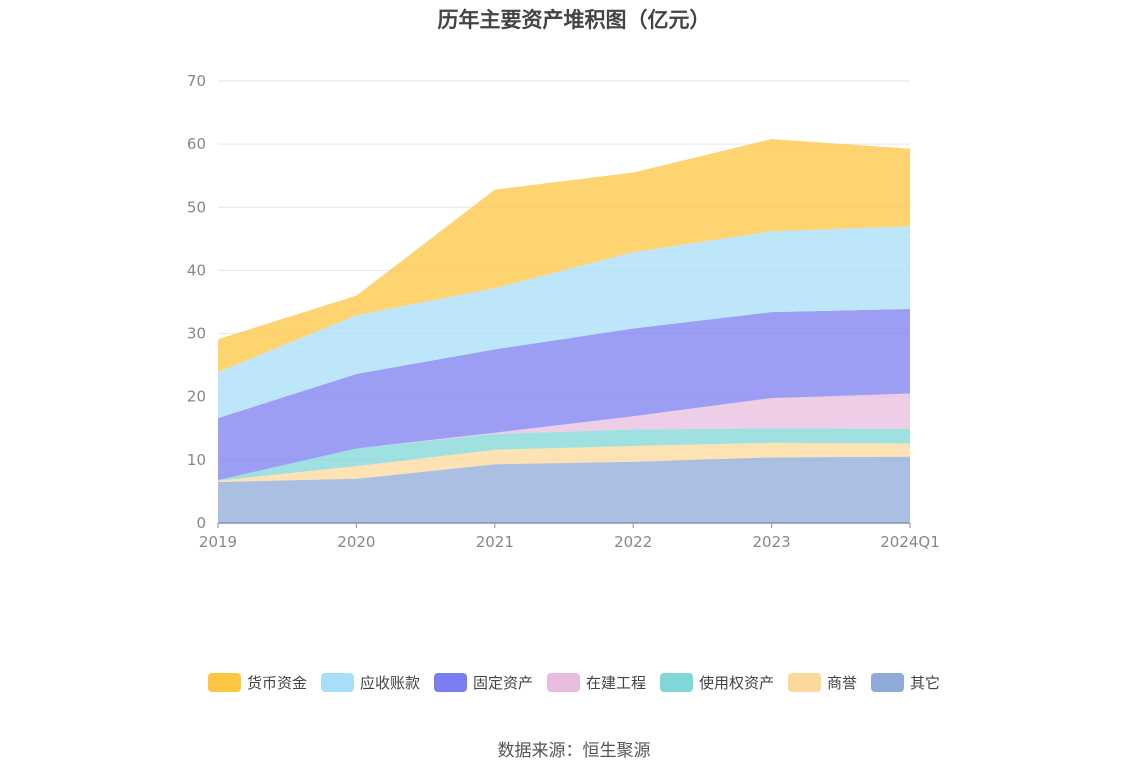 This screenshot has width=1148, height=776. What do you see at coordinates (196, 460) in the screenshot?
I see `y-tick-label: 10` at bounding box center [196, 460].